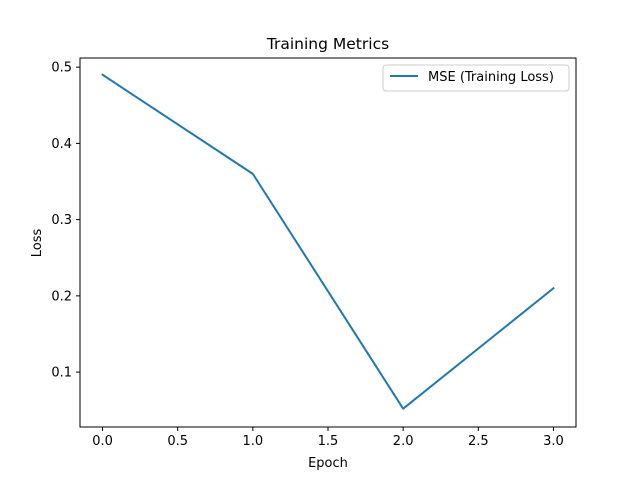  What do you see at coordinates (553, 441) in the screenshot?
I see `x-tick-label: 3.0` at bounding box center [553, 441].